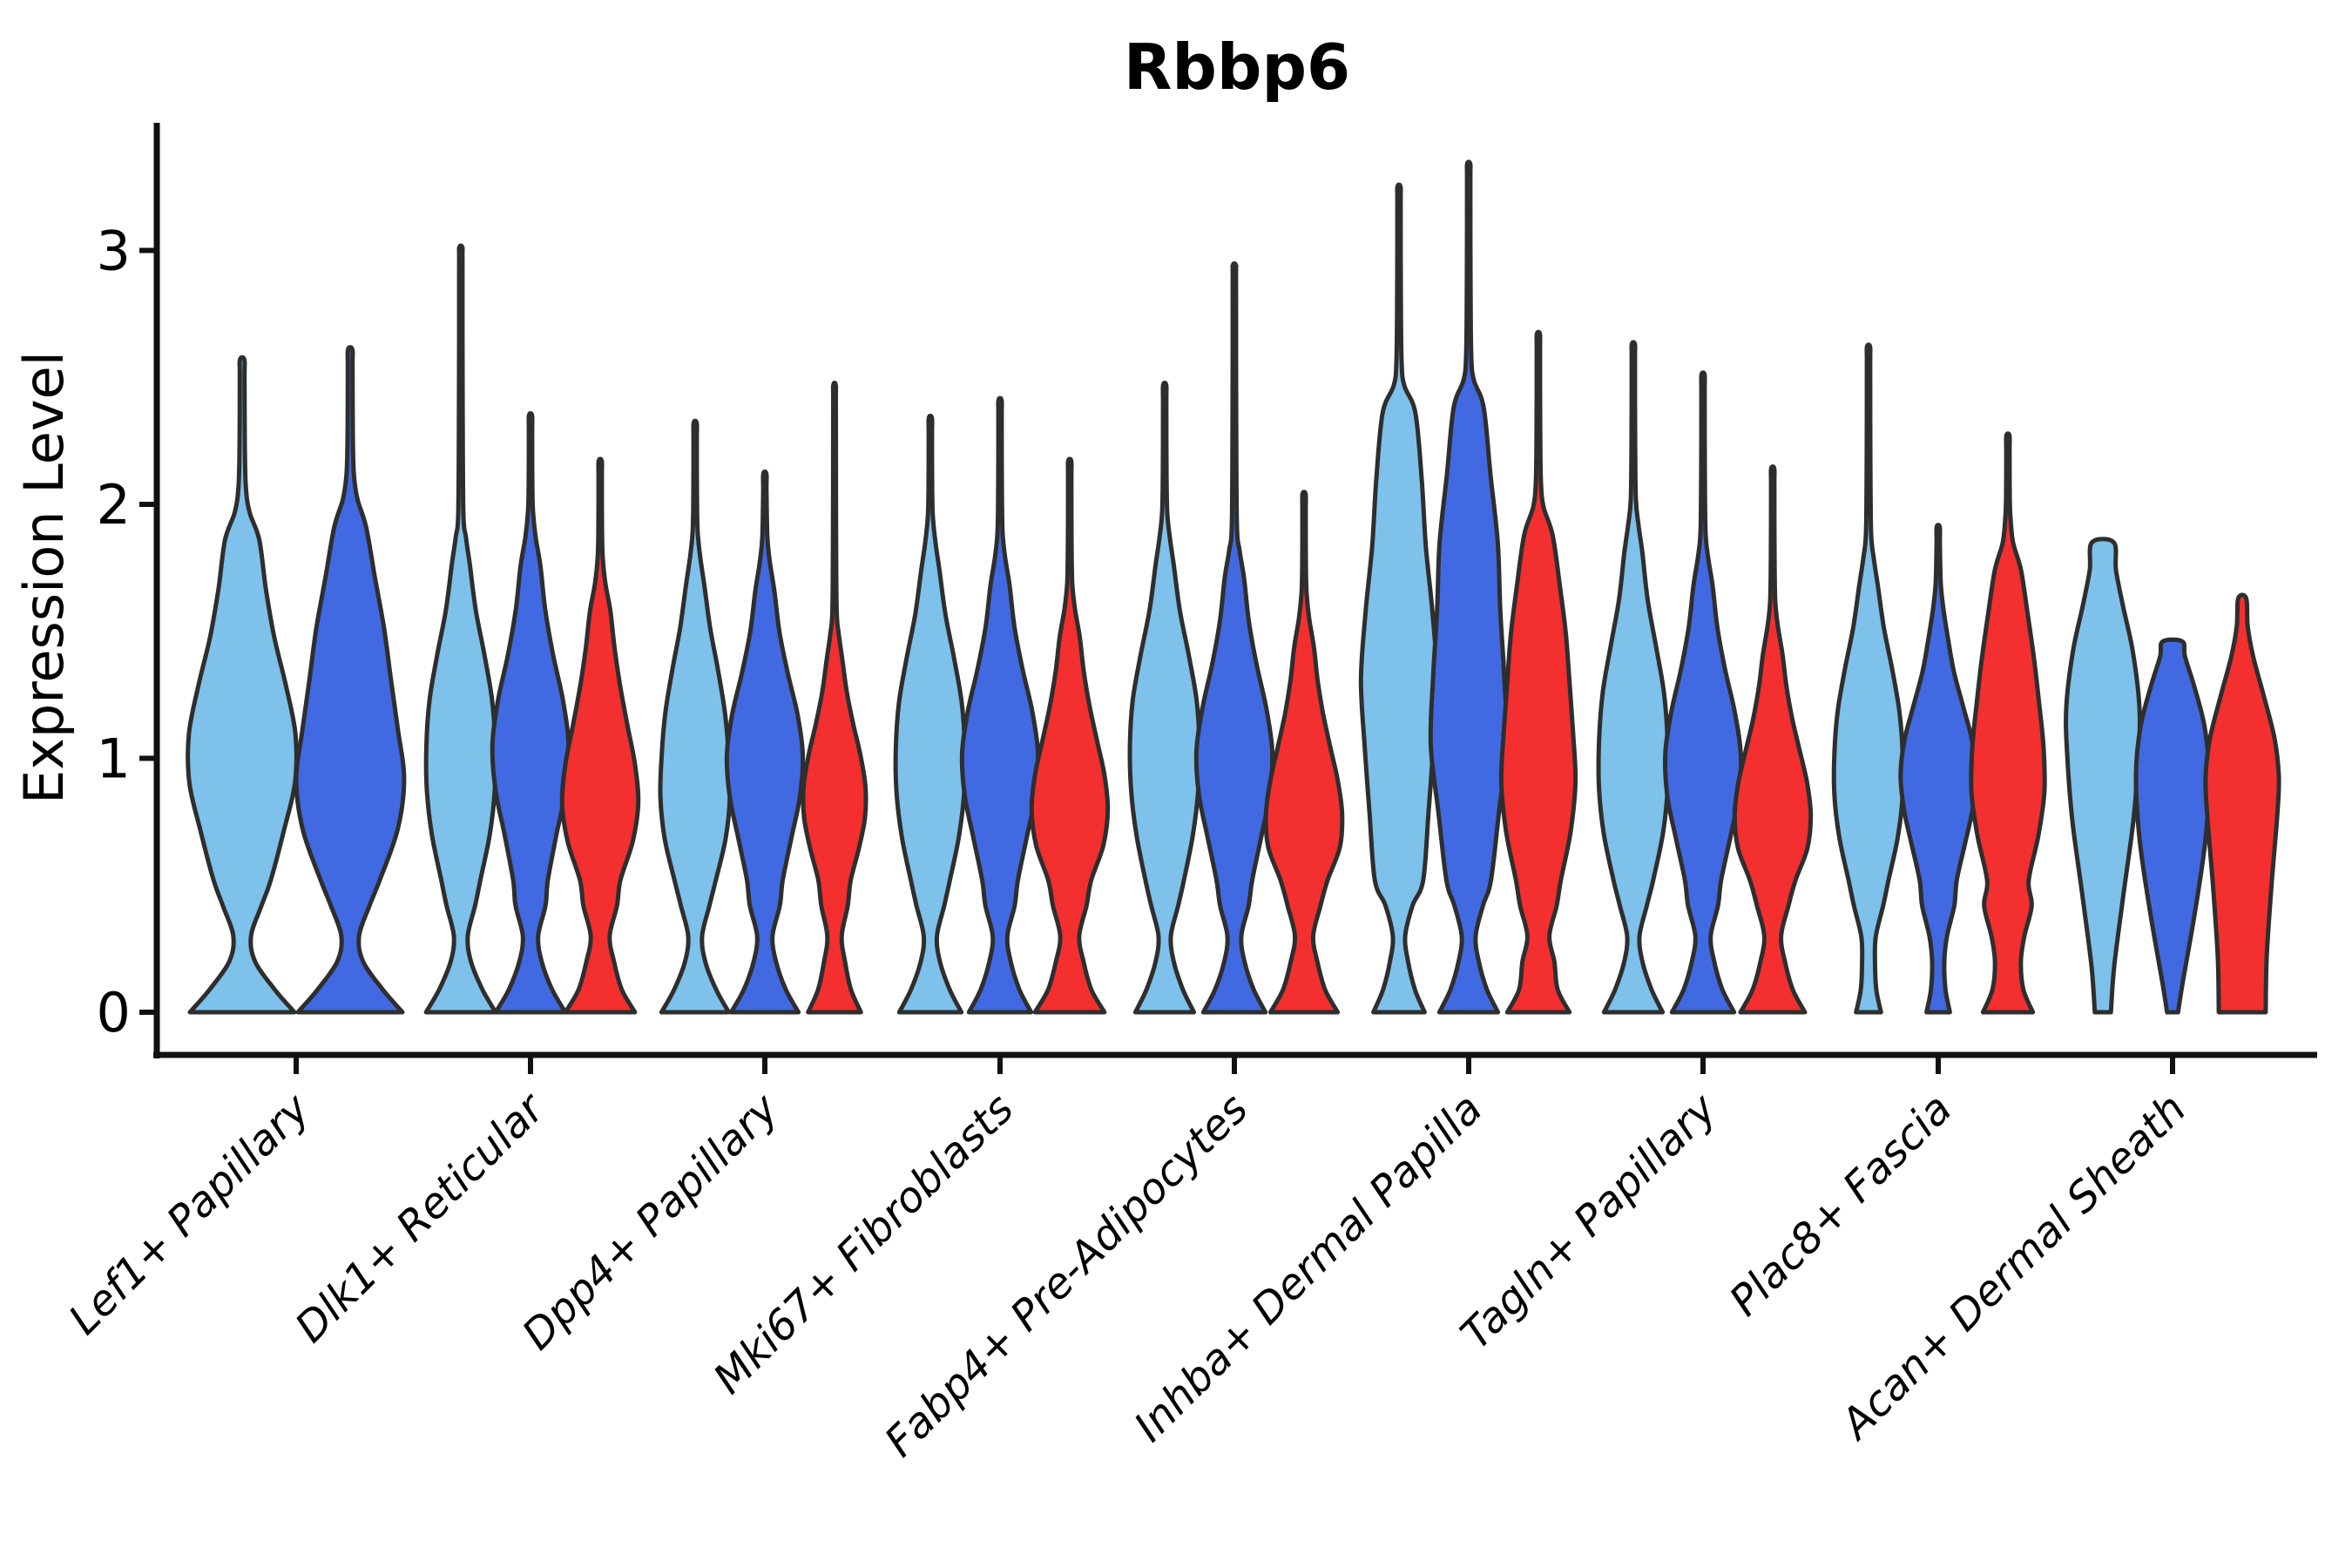  I want to click on x-label-lef1-papillary: Lef1+ Papillary, so click(189, 1214).